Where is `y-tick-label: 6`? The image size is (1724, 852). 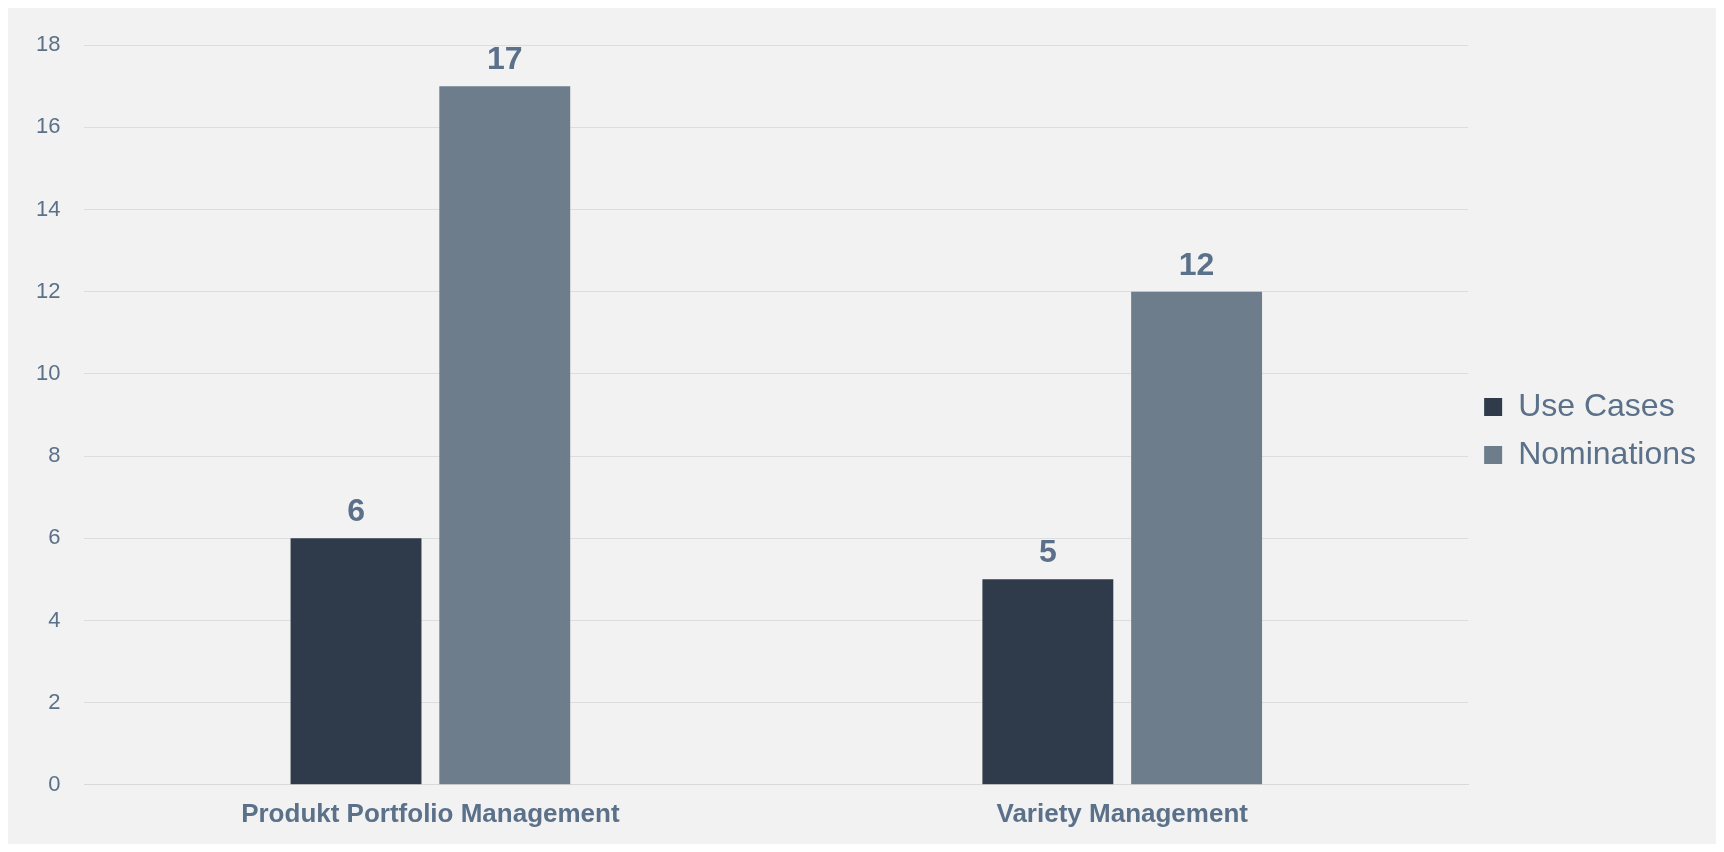 y-tick-label: 6 is located at coordinates (54, 537).